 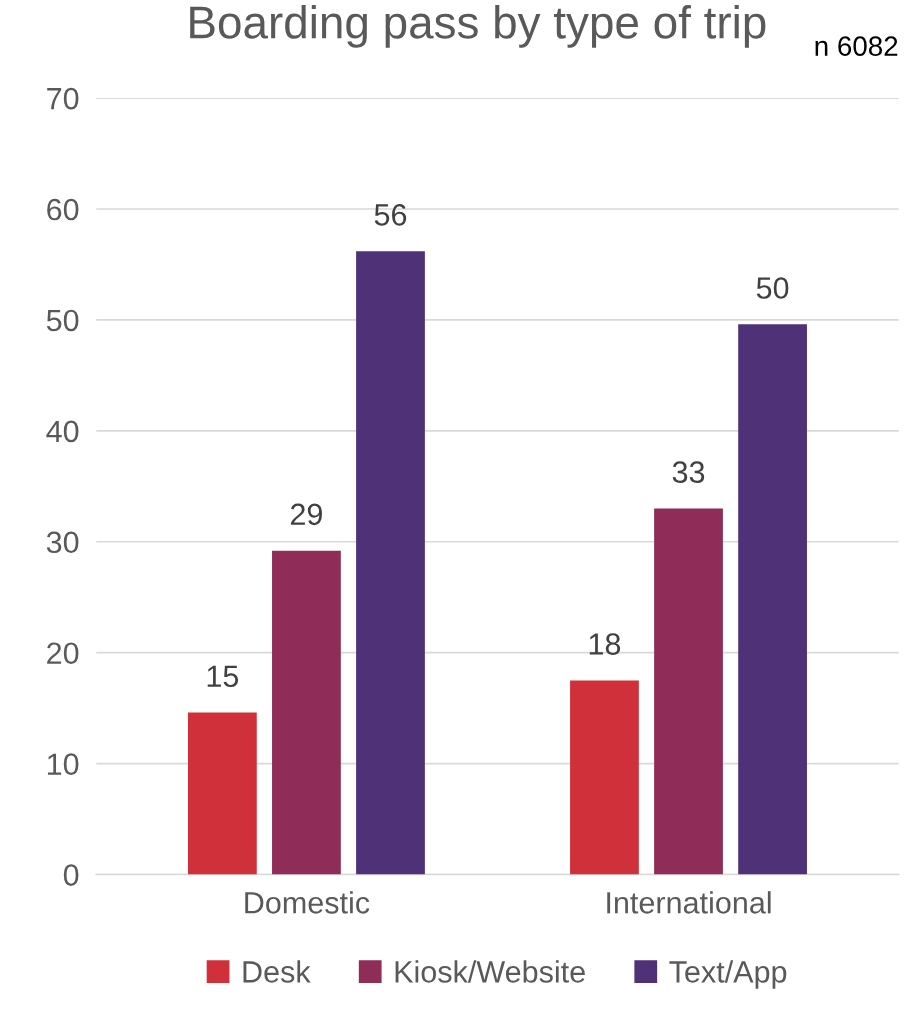 What do you see at coordinates (63, 764) in the screenshot?
I see `y-tick-label: 10` at bounding box center [63, 764].